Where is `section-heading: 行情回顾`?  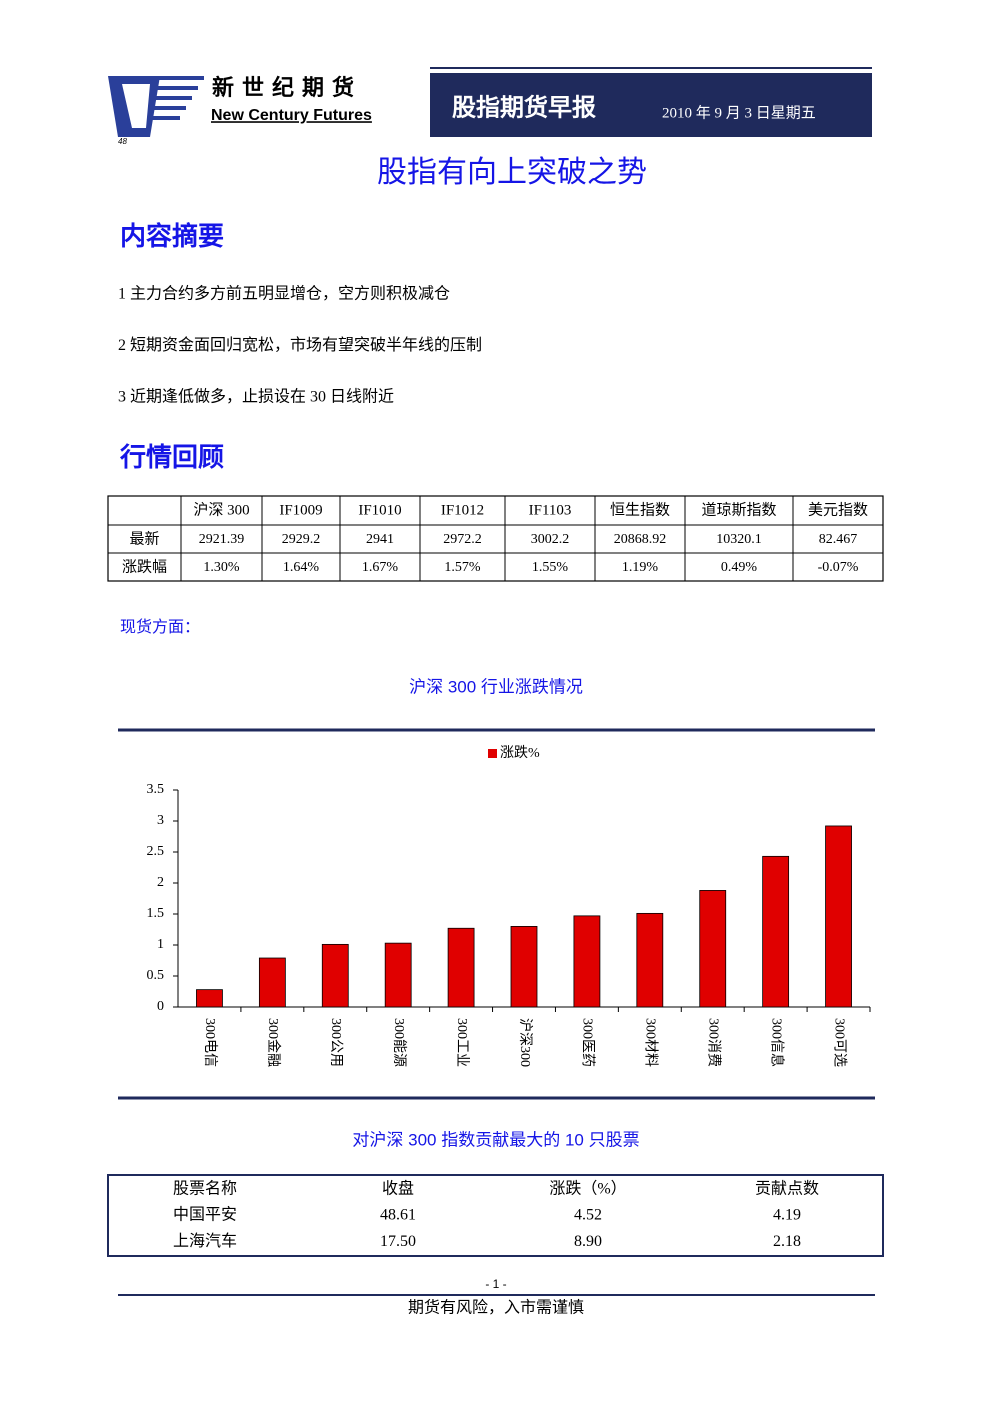
section-heading: 行情回顾 is located at coordinates (171, 457).